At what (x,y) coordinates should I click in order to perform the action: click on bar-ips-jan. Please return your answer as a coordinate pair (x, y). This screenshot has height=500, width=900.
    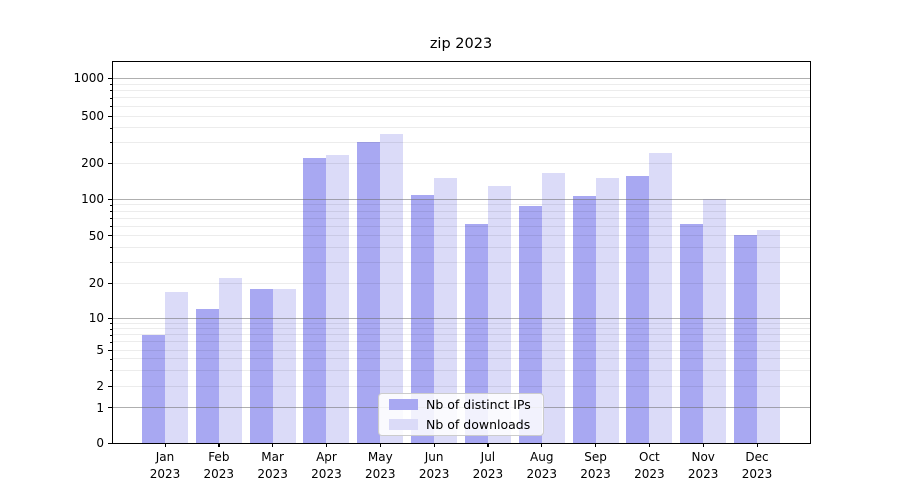
    Looking at the image, I should click on (153, 388).